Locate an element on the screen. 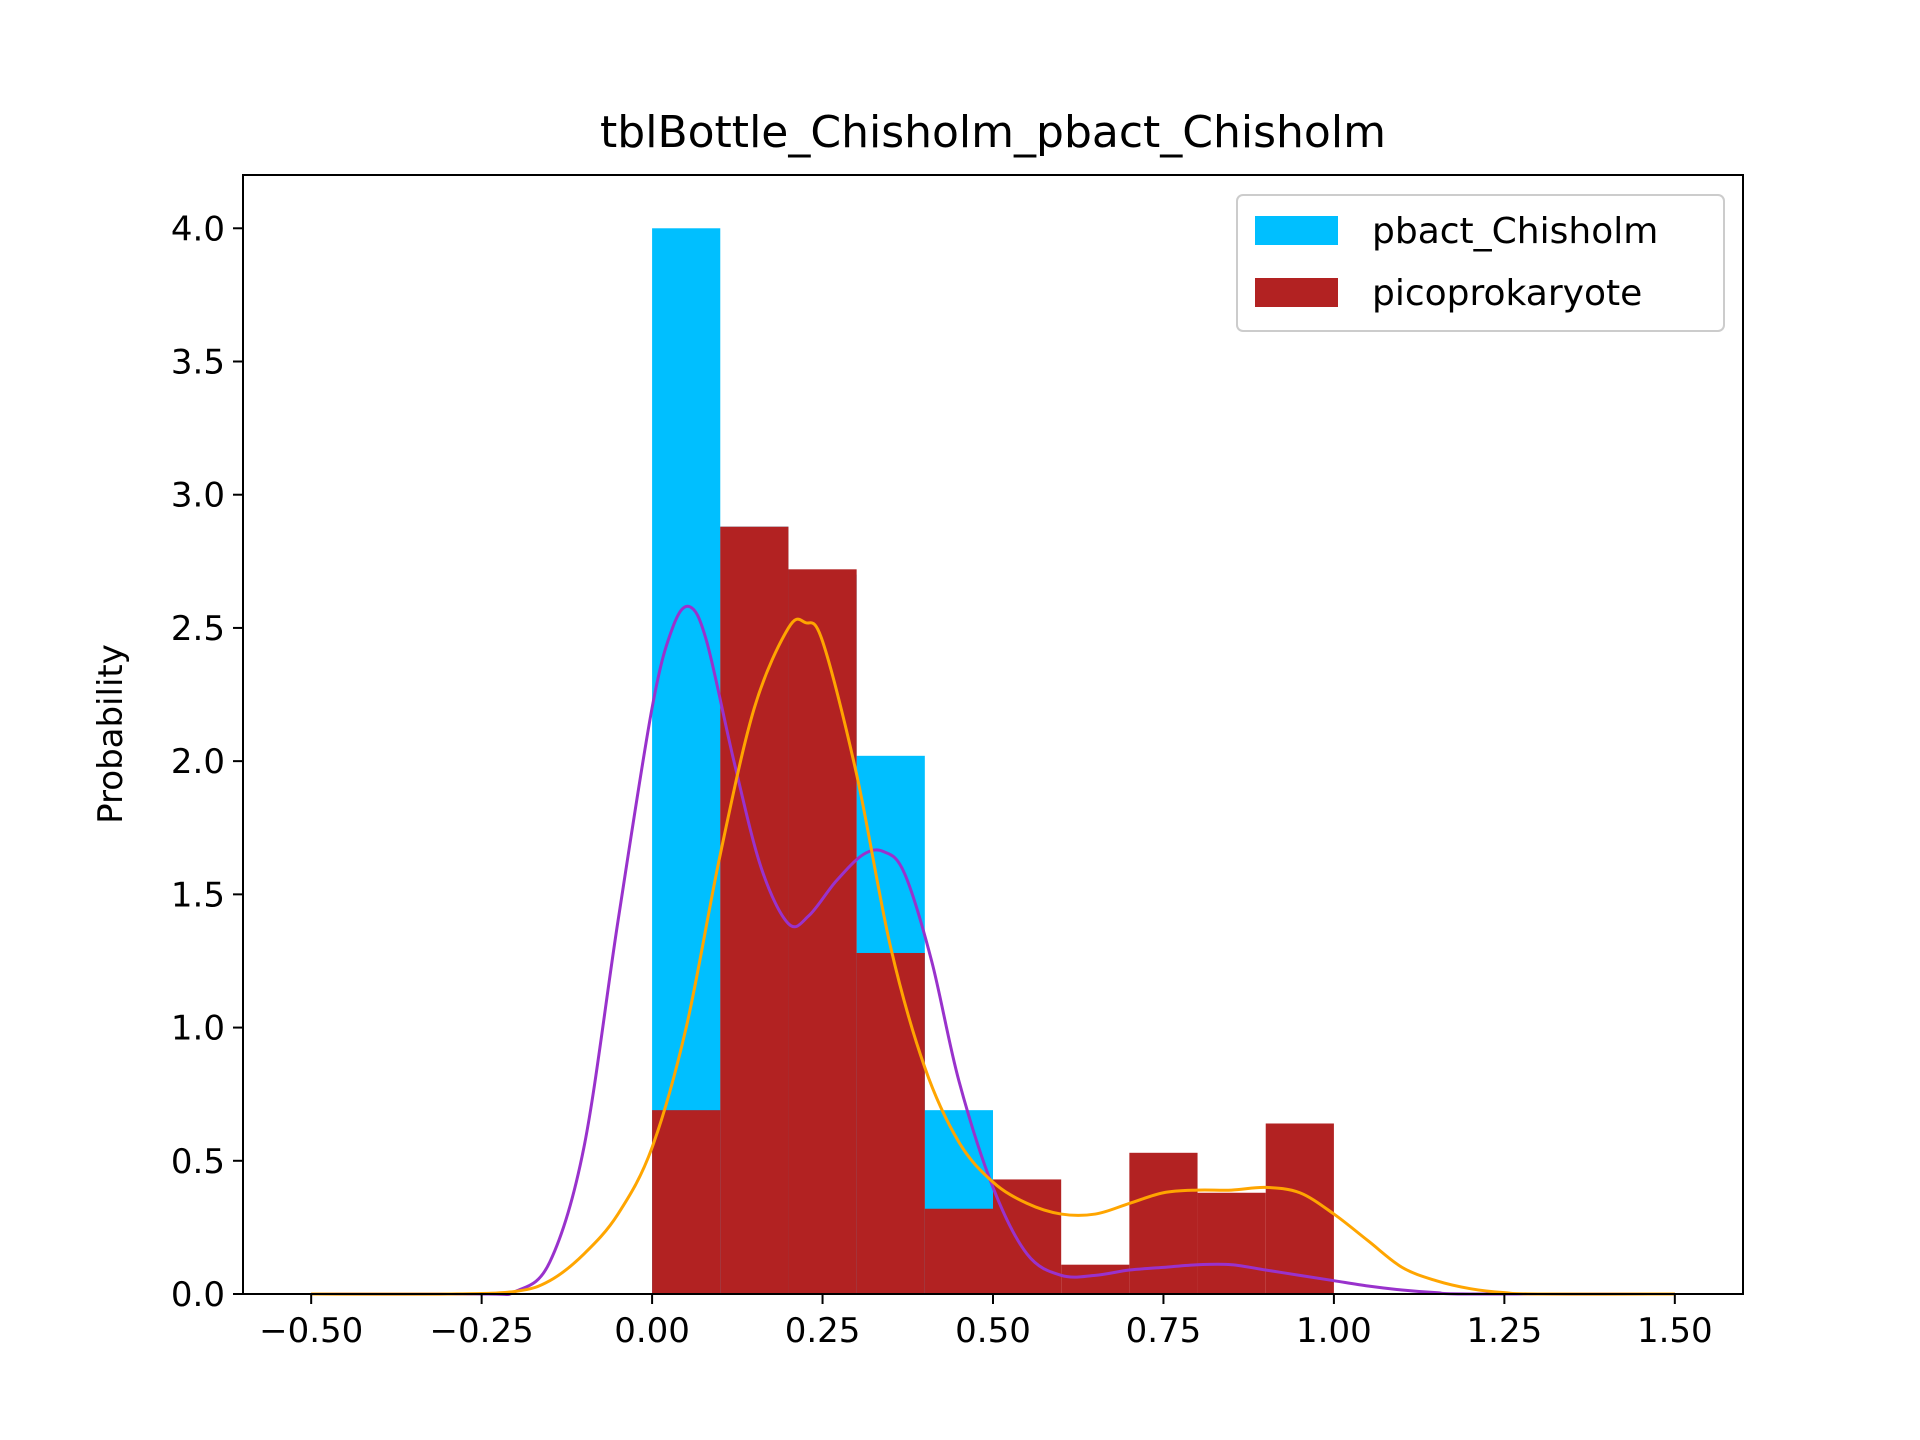 The image size is (1920, 1440). legend: pbact_Chisholm picoprokaryote is located at coordinates (1480, 263).